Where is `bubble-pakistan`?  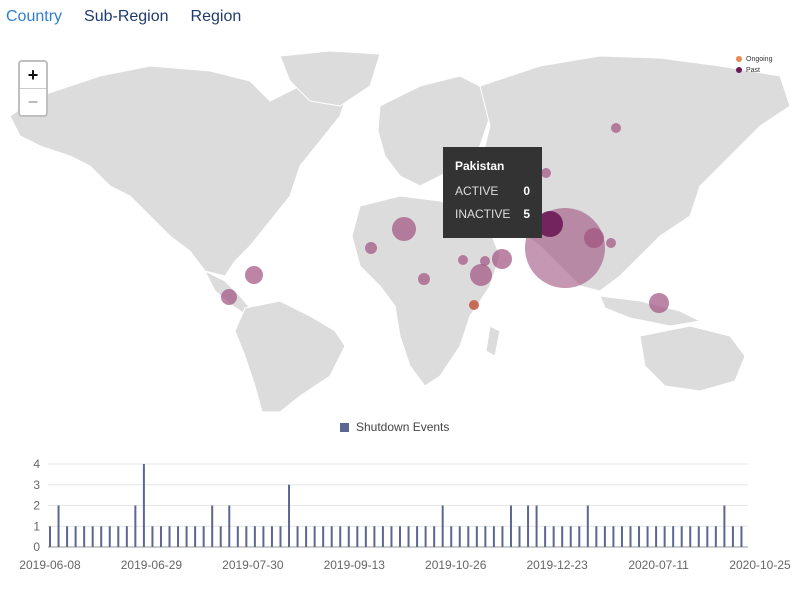 bubble-pakistan is located at coordinates (550, 224).